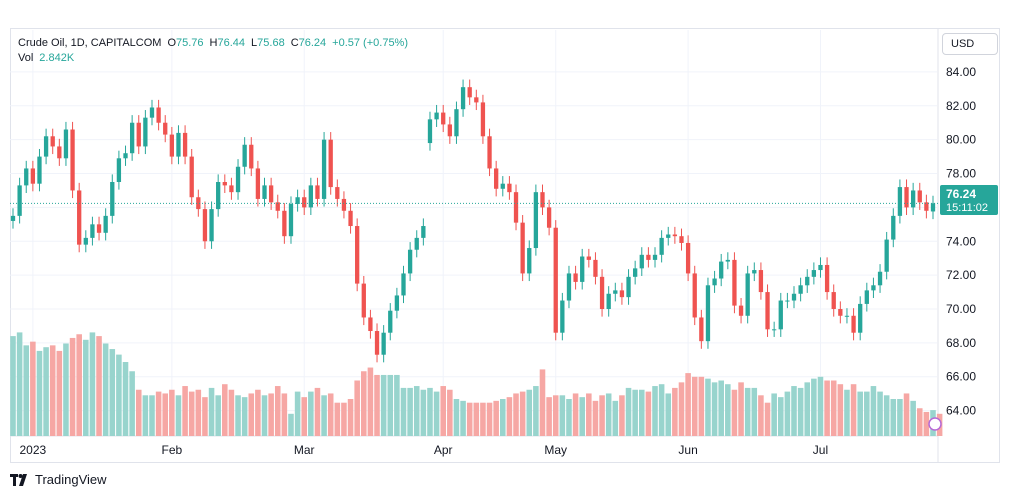  What do you see at coordinates (26, 58) in the screenshot?
I see `volume-label: Vol` at bounding box center [26, 58].